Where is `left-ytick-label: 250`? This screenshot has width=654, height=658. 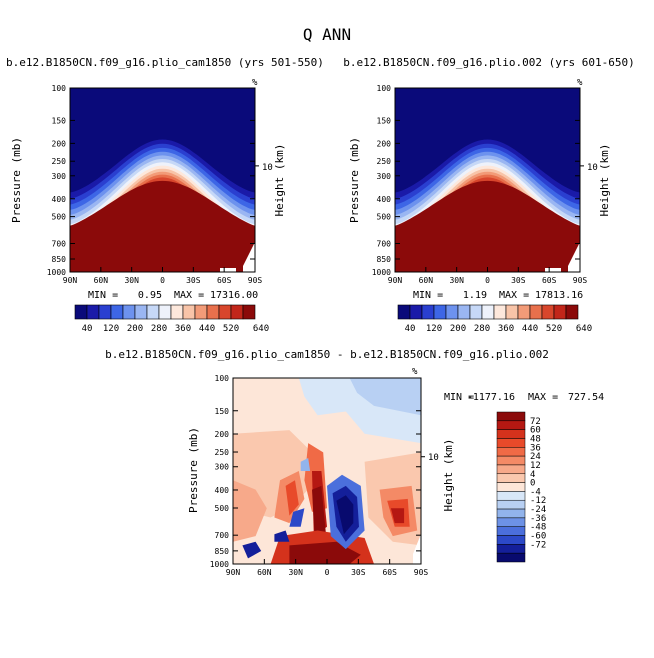
left-ytick-label: 250 is located at coordinates (59, 161).